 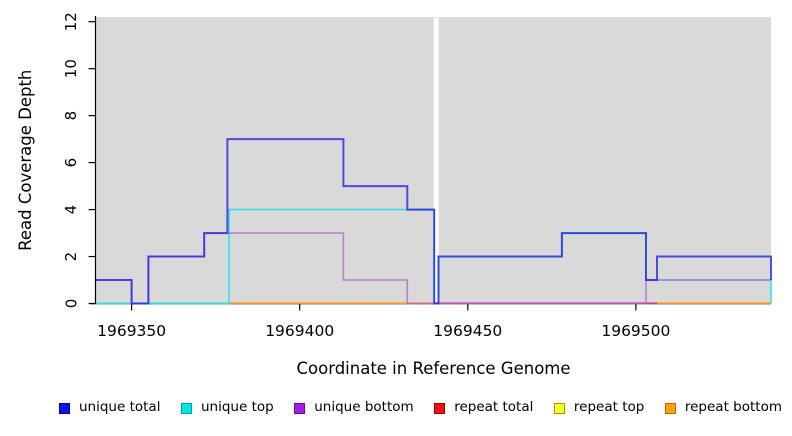 What do you see at coordinates (71, 210) in the screenshot?
I see `y-axis-tick-label: 4` at bounding box center [71, 210].